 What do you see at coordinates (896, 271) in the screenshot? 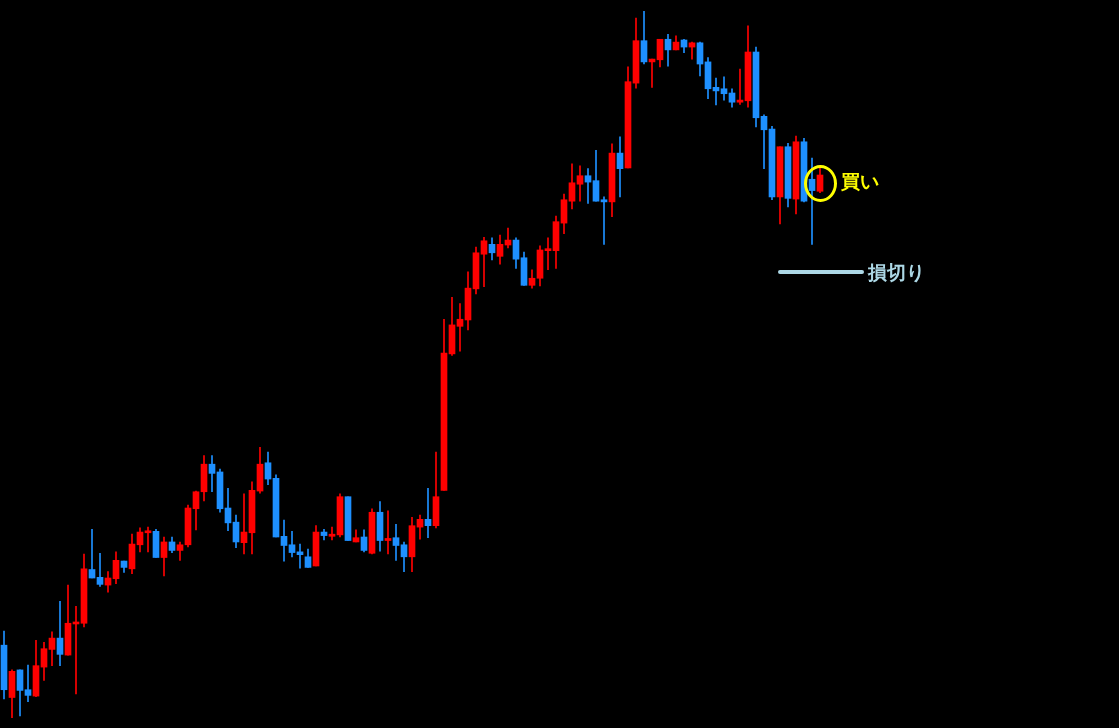
I see `ref-line-label: 損切り` at bounding box center [896, 271].